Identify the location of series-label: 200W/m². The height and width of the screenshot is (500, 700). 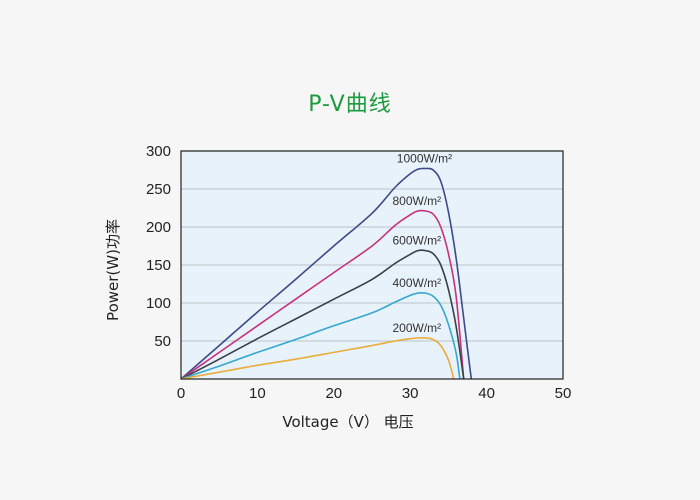
(416, 328).